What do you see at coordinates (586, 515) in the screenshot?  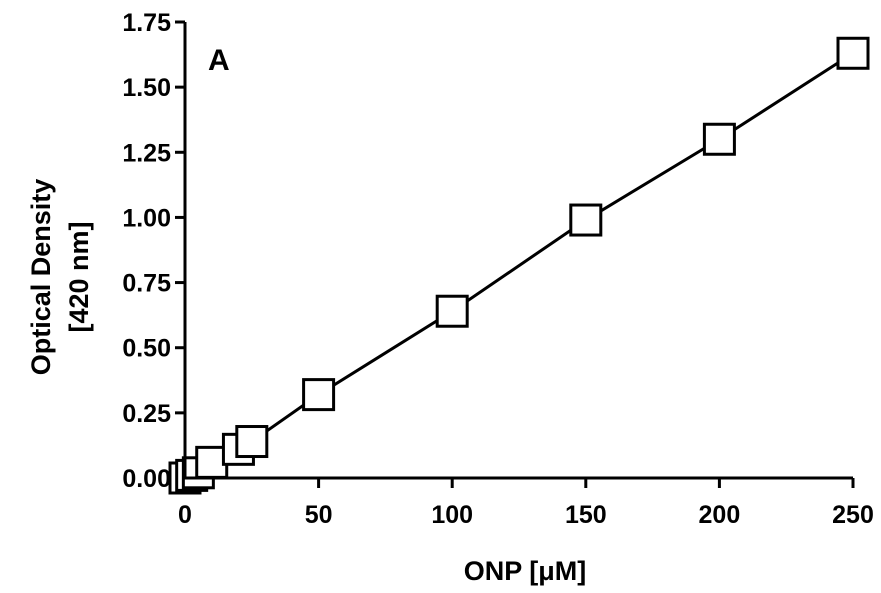 I see `x-tick-label: 150` at bounding box center [586, 515].